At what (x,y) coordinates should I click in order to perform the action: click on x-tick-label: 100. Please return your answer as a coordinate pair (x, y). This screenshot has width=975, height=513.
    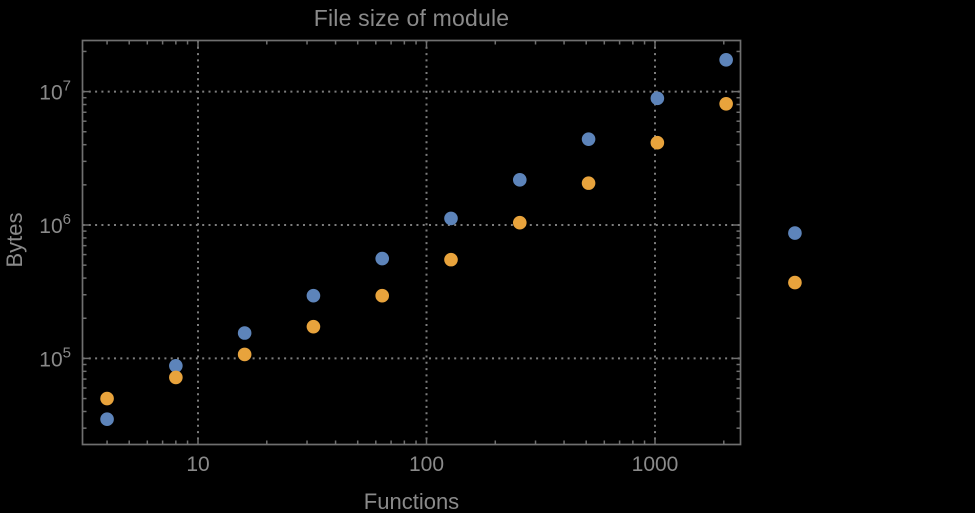
    Looking at the image, I should click on (426, 464).